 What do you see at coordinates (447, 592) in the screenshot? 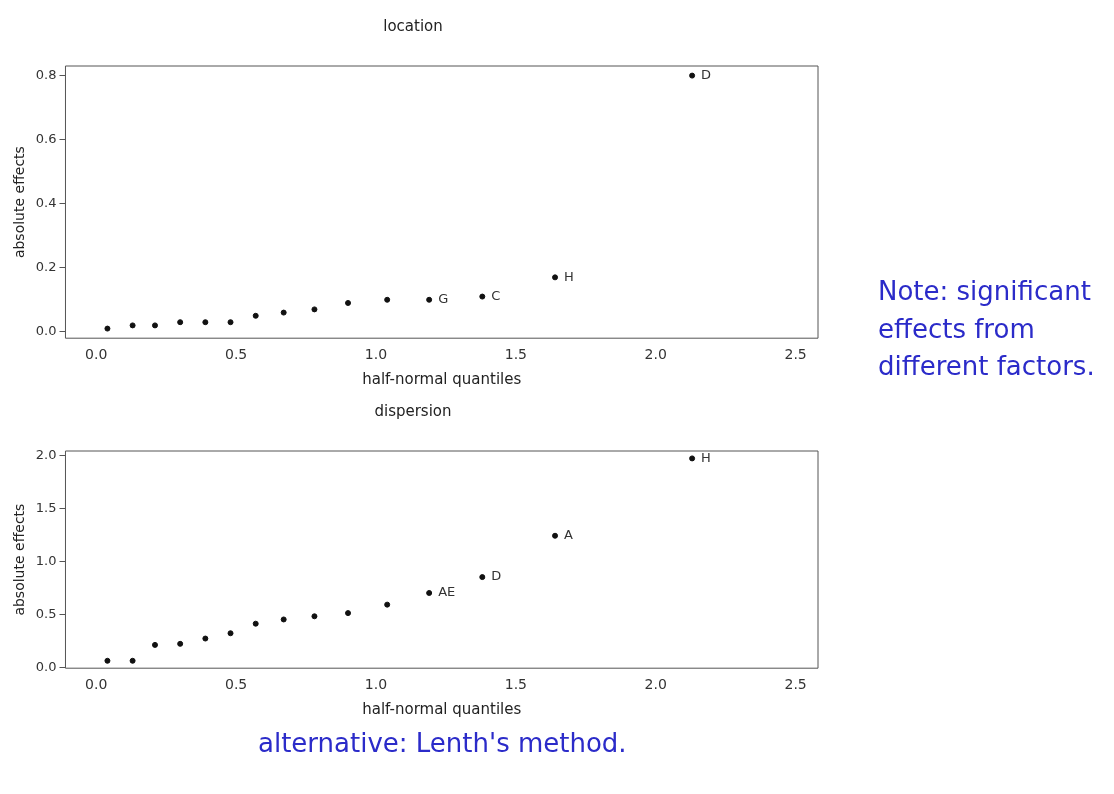
I see `annotation: AE` at bounding box center [447, 592].